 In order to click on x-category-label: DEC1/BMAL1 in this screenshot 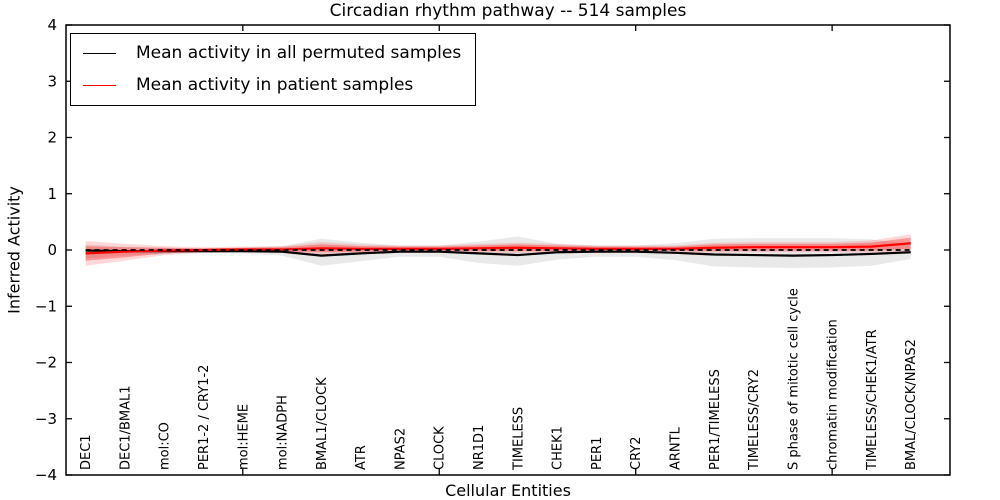, I will do `click(125, 428)`.